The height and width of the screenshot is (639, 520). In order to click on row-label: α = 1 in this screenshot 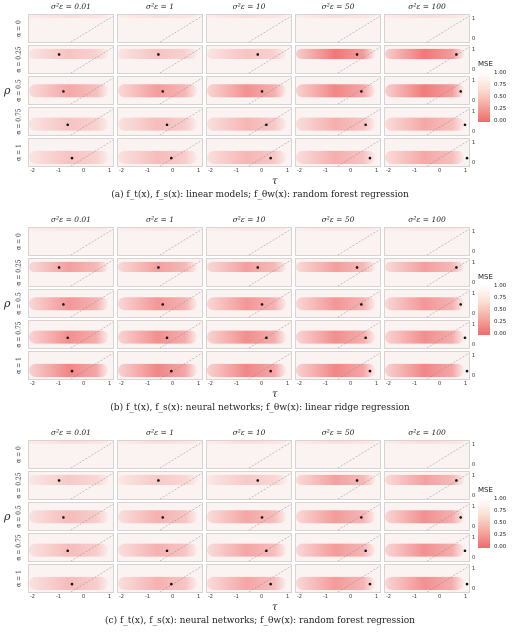, I will do `click(19, 578)`.